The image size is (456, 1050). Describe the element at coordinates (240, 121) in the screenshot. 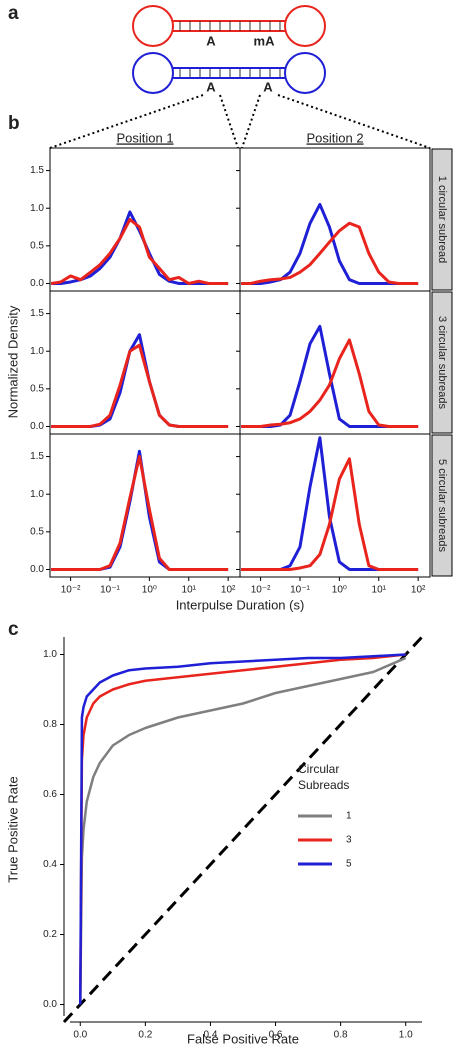

I see `zoom-lines` at that location.